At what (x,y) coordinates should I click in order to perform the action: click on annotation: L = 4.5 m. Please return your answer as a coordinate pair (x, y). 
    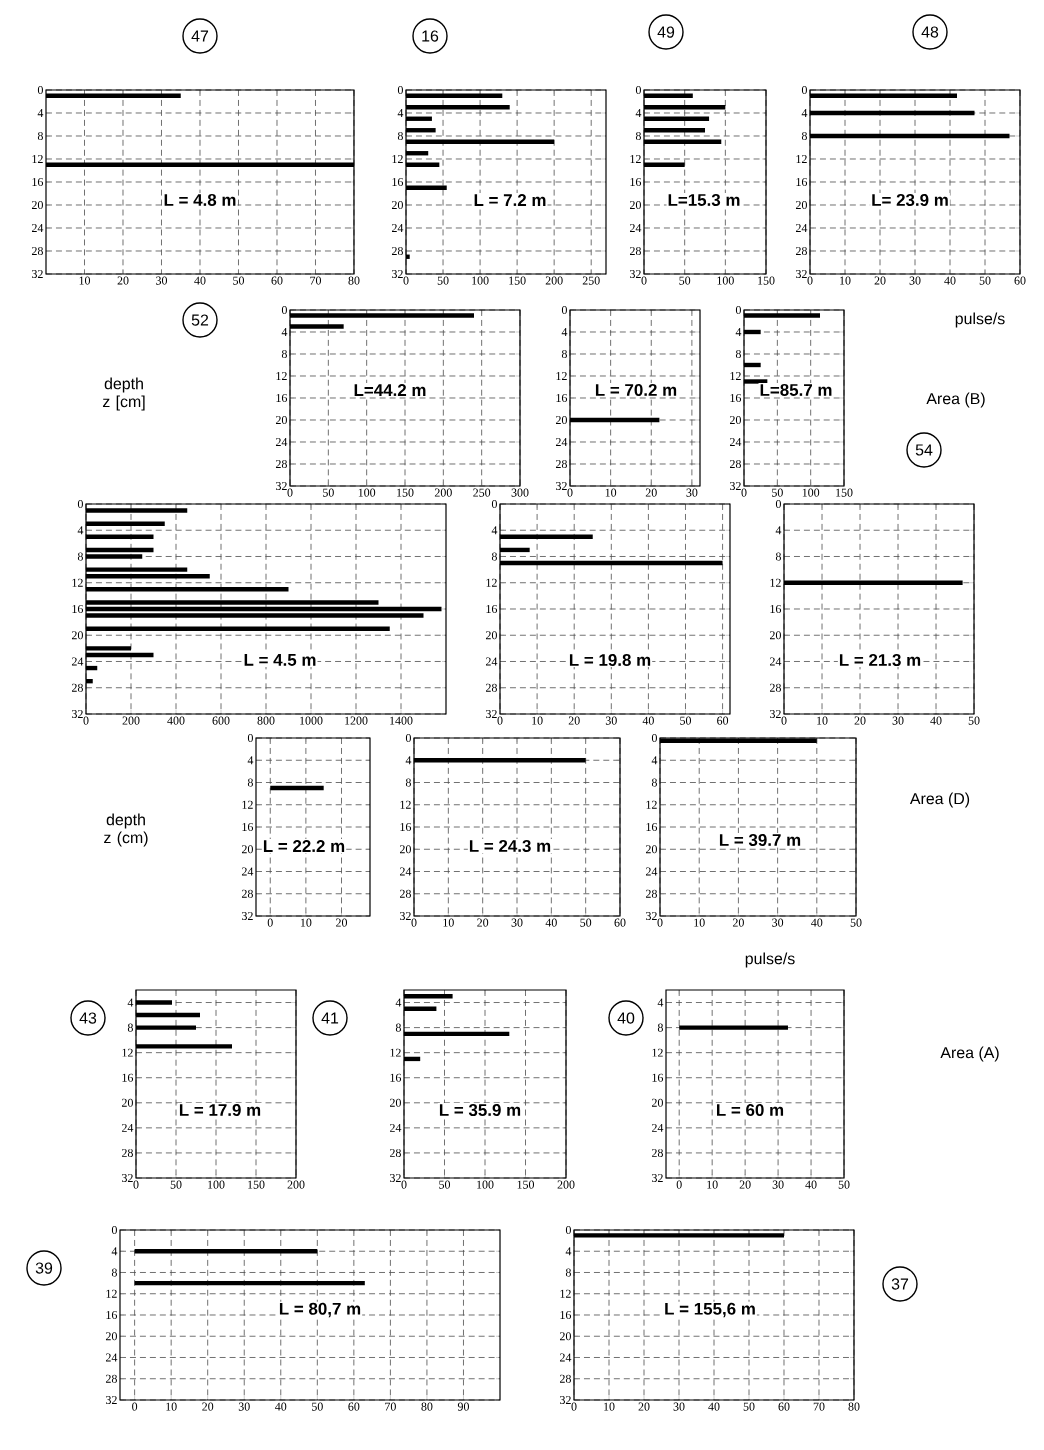
    Looking at the image, I should click on (280, 660).